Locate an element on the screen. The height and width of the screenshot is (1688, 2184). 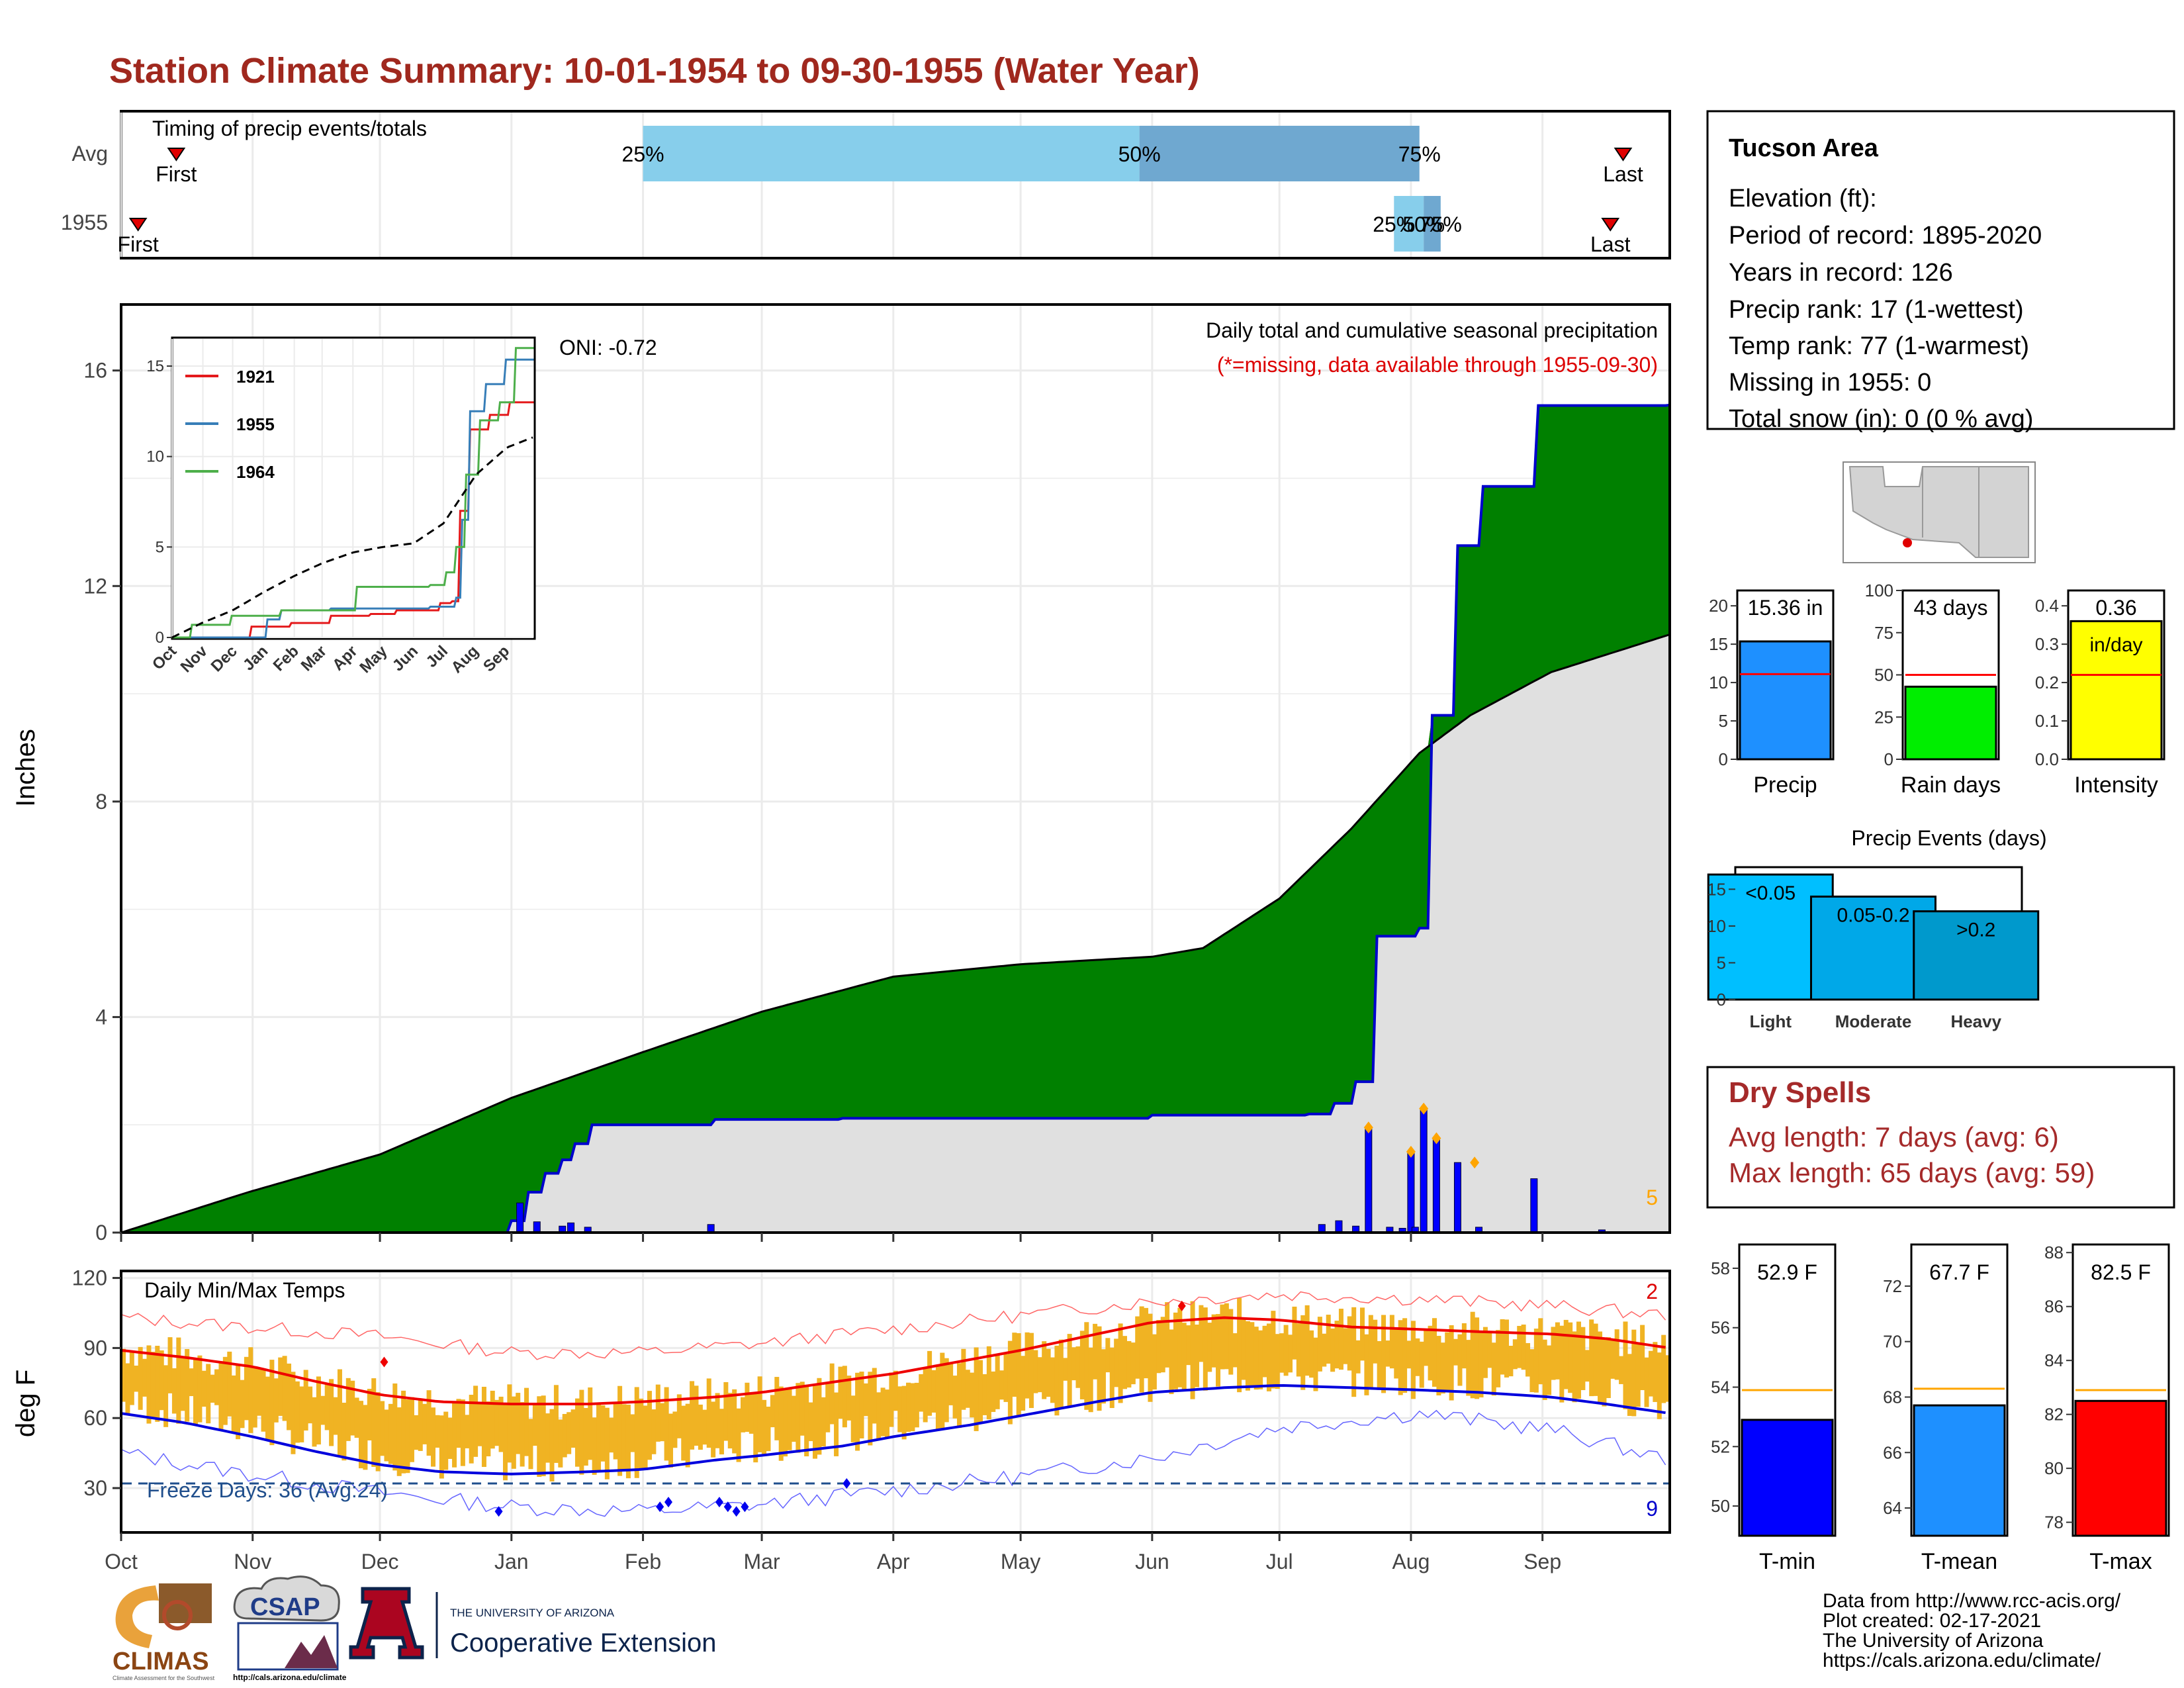
footer-line: The University of Arizona is located at coordinates (1934, 1641).